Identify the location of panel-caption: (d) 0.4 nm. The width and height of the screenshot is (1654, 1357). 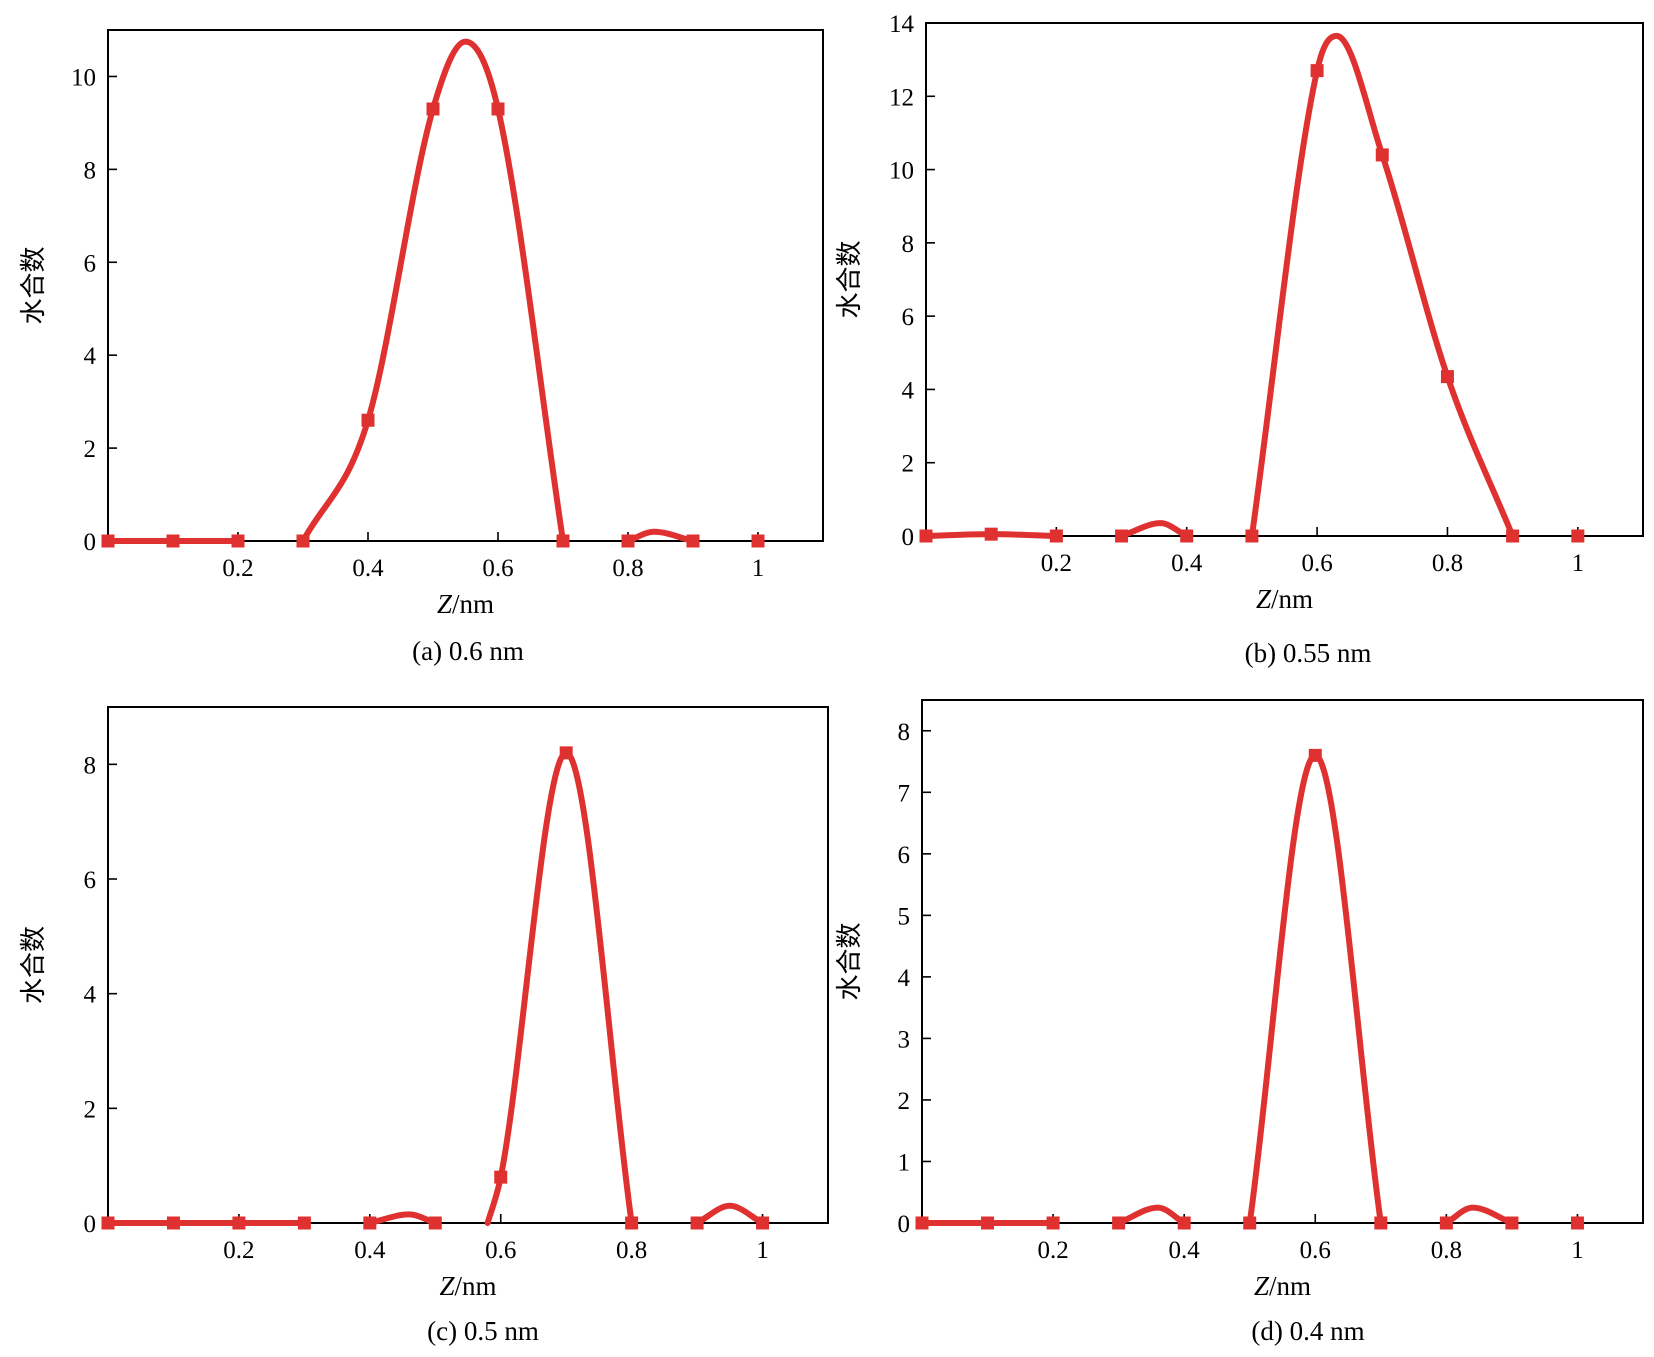
(1307, 1331).